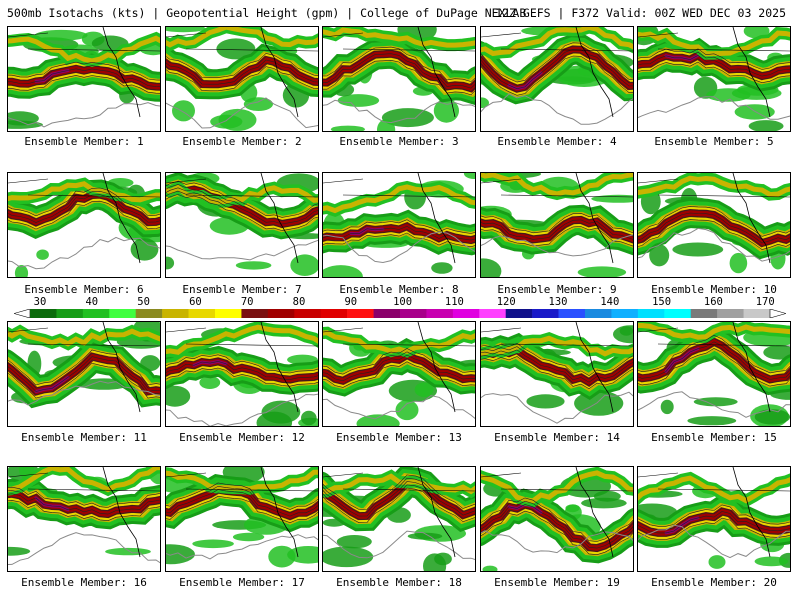  I want to click on ensemble-member-label: Ensemble Member: 8, so click(399, 289).